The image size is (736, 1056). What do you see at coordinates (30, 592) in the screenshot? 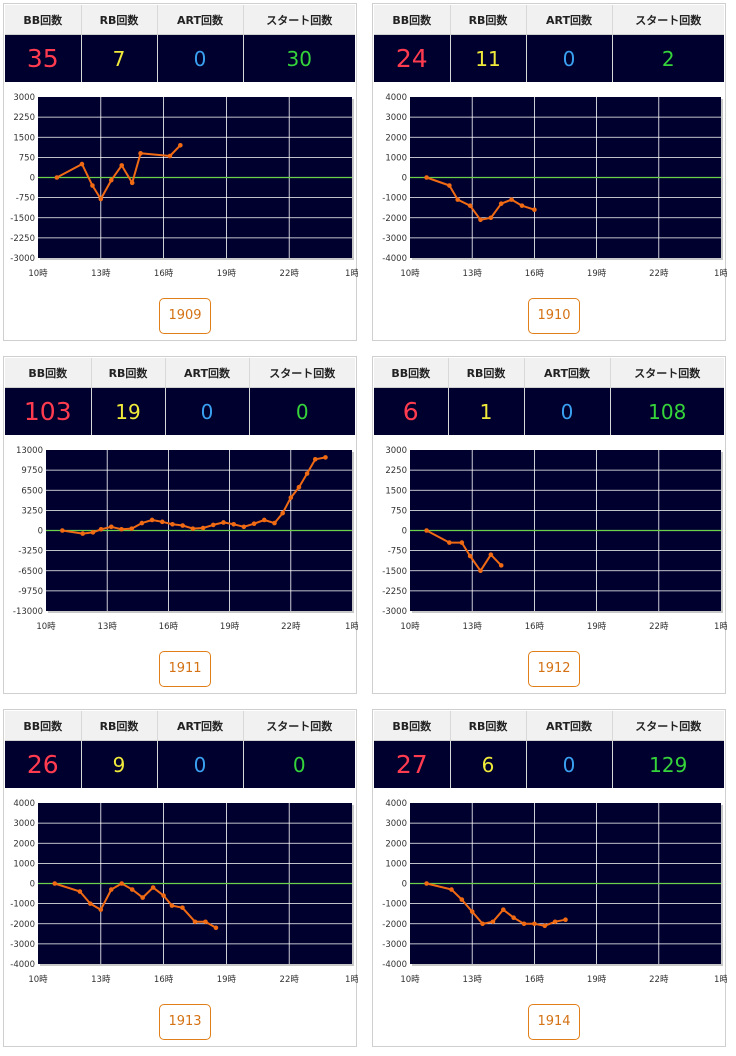
I see `y-tick-label: -9750` at bounding box center [30, 592].